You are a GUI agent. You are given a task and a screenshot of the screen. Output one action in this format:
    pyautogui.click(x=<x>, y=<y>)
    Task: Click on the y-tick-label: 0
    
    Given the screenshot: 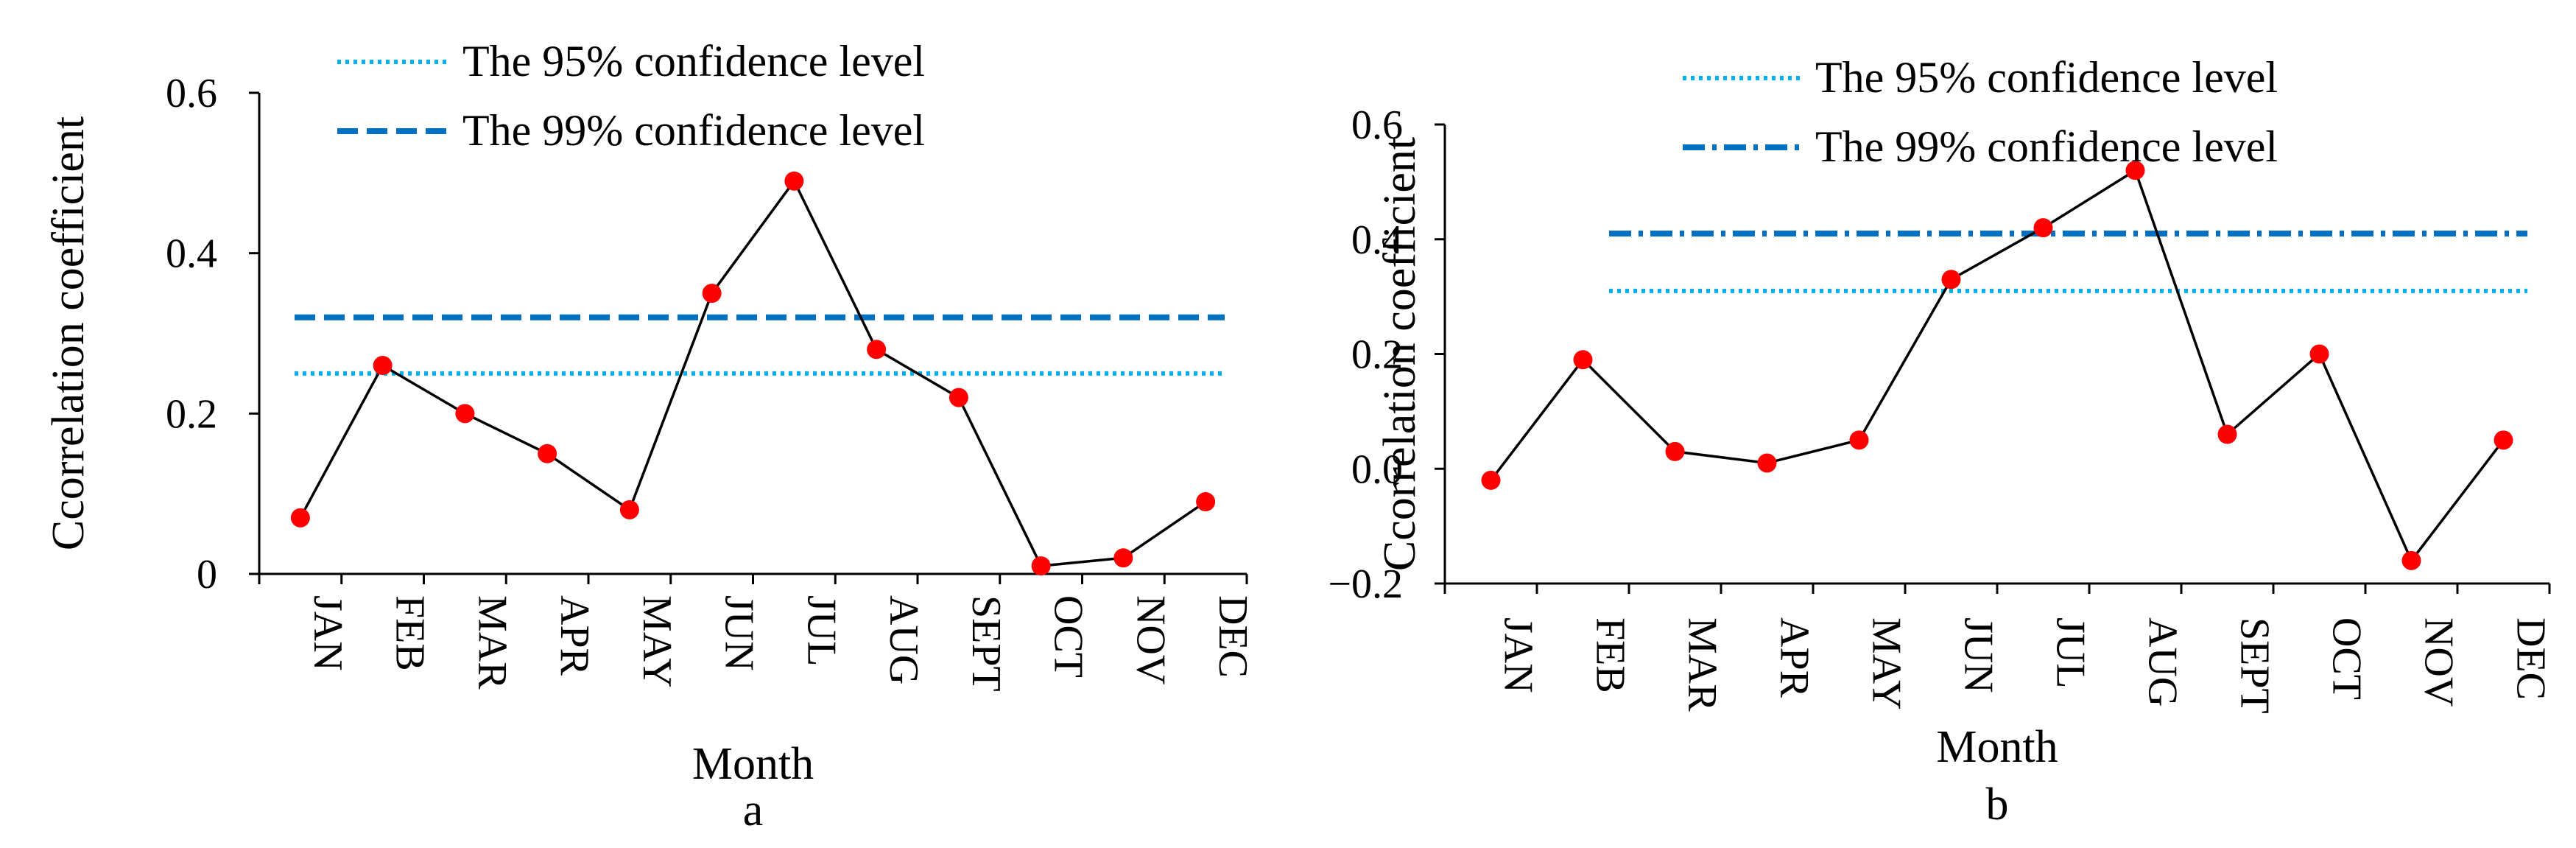 What is the action you would take?
    pyautogui.click(x=207, y=575)
    